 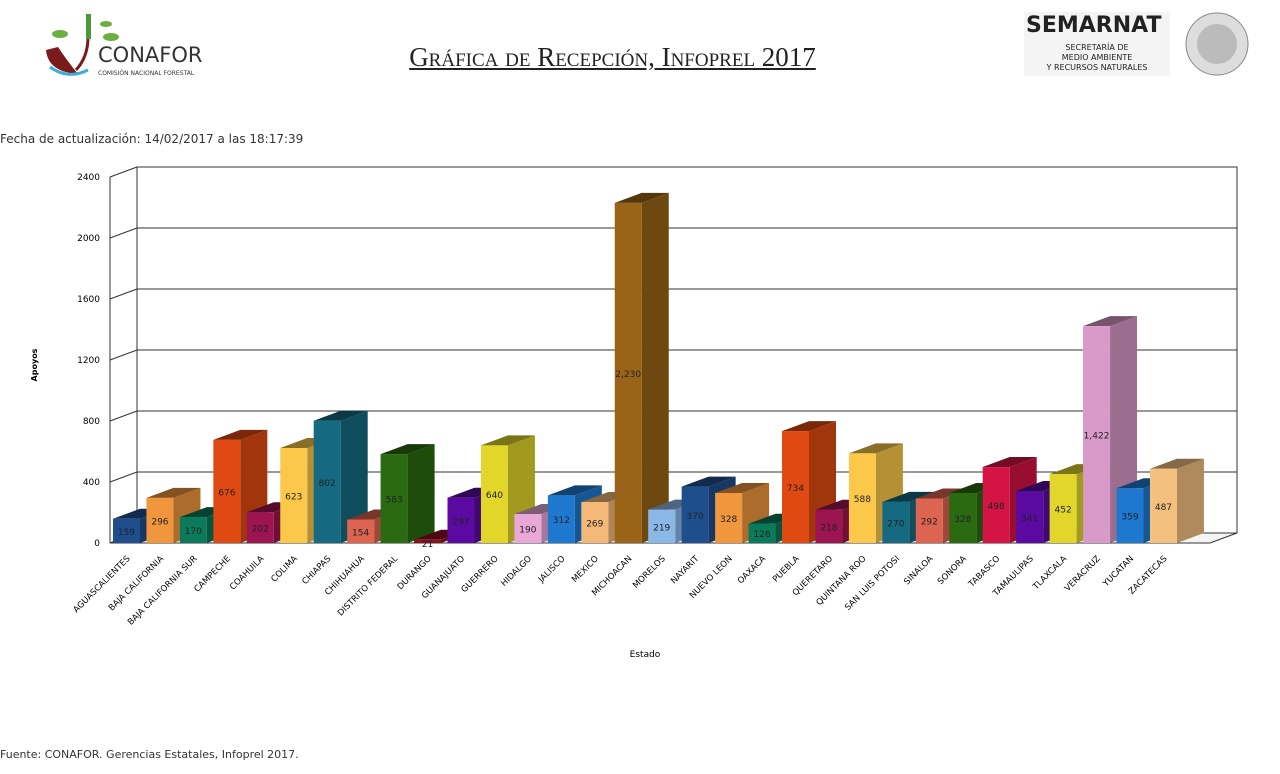 What do you see at coordinates (226, 493) in the screenshot?
I see `data-label: 676` at bounding box center [226, 493].